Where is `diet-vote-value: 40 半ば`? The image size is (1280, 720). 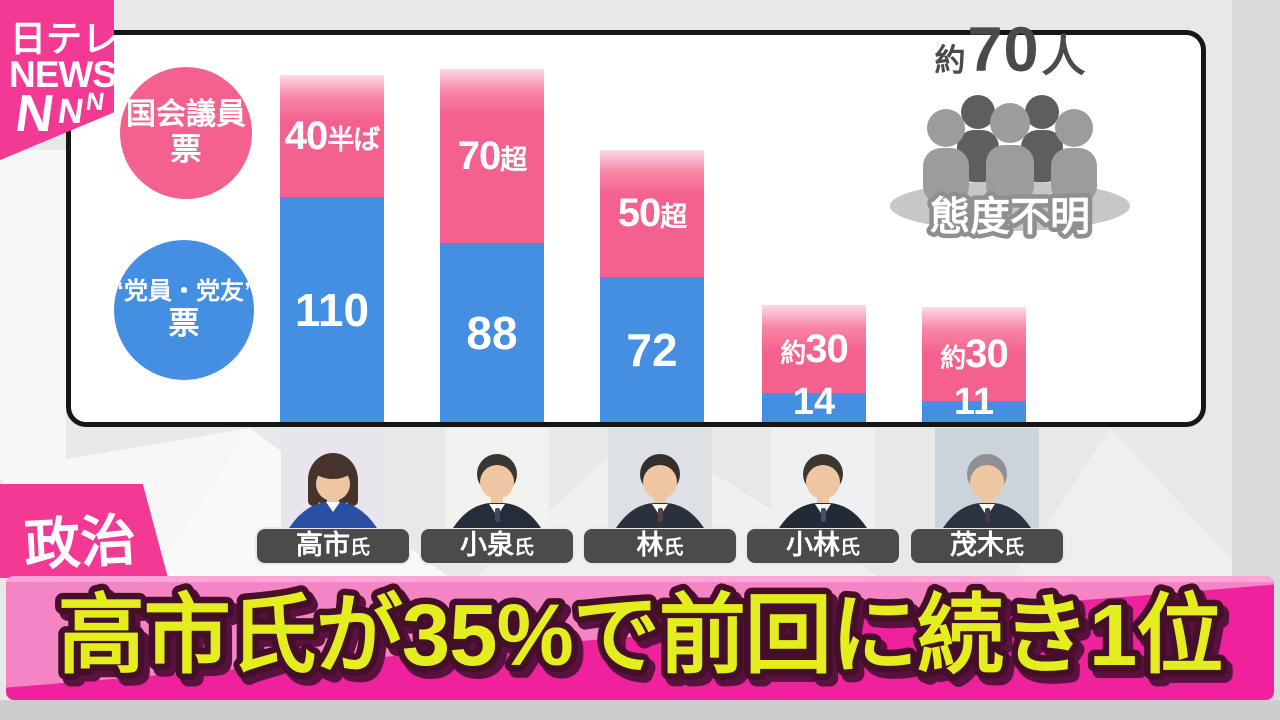
diet-vote-value: 40 半ば is located at coordinates (332, 135).